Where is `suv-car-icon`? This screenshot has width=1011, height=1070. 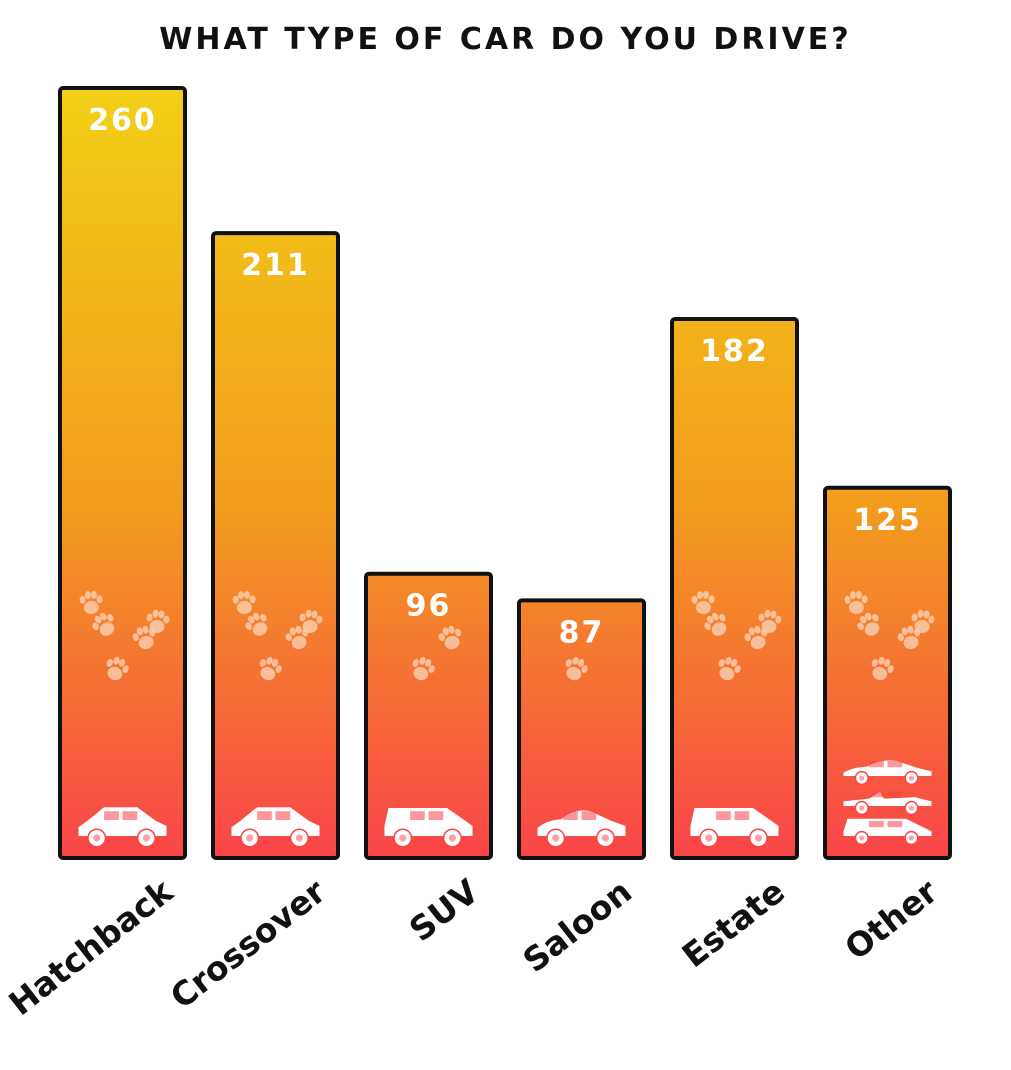 suv-car-icon is located at coordinates (428, 828).